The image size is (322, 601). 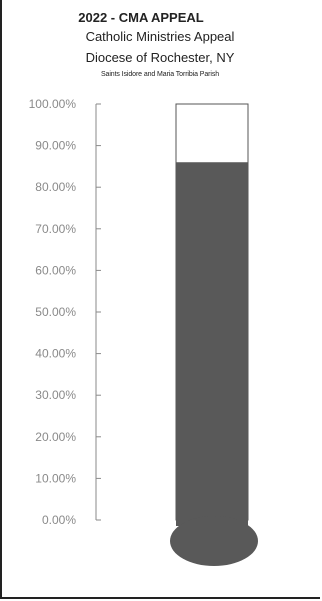 I want to click on y-tick-label: 50.00%, so click(x=55, y=312).